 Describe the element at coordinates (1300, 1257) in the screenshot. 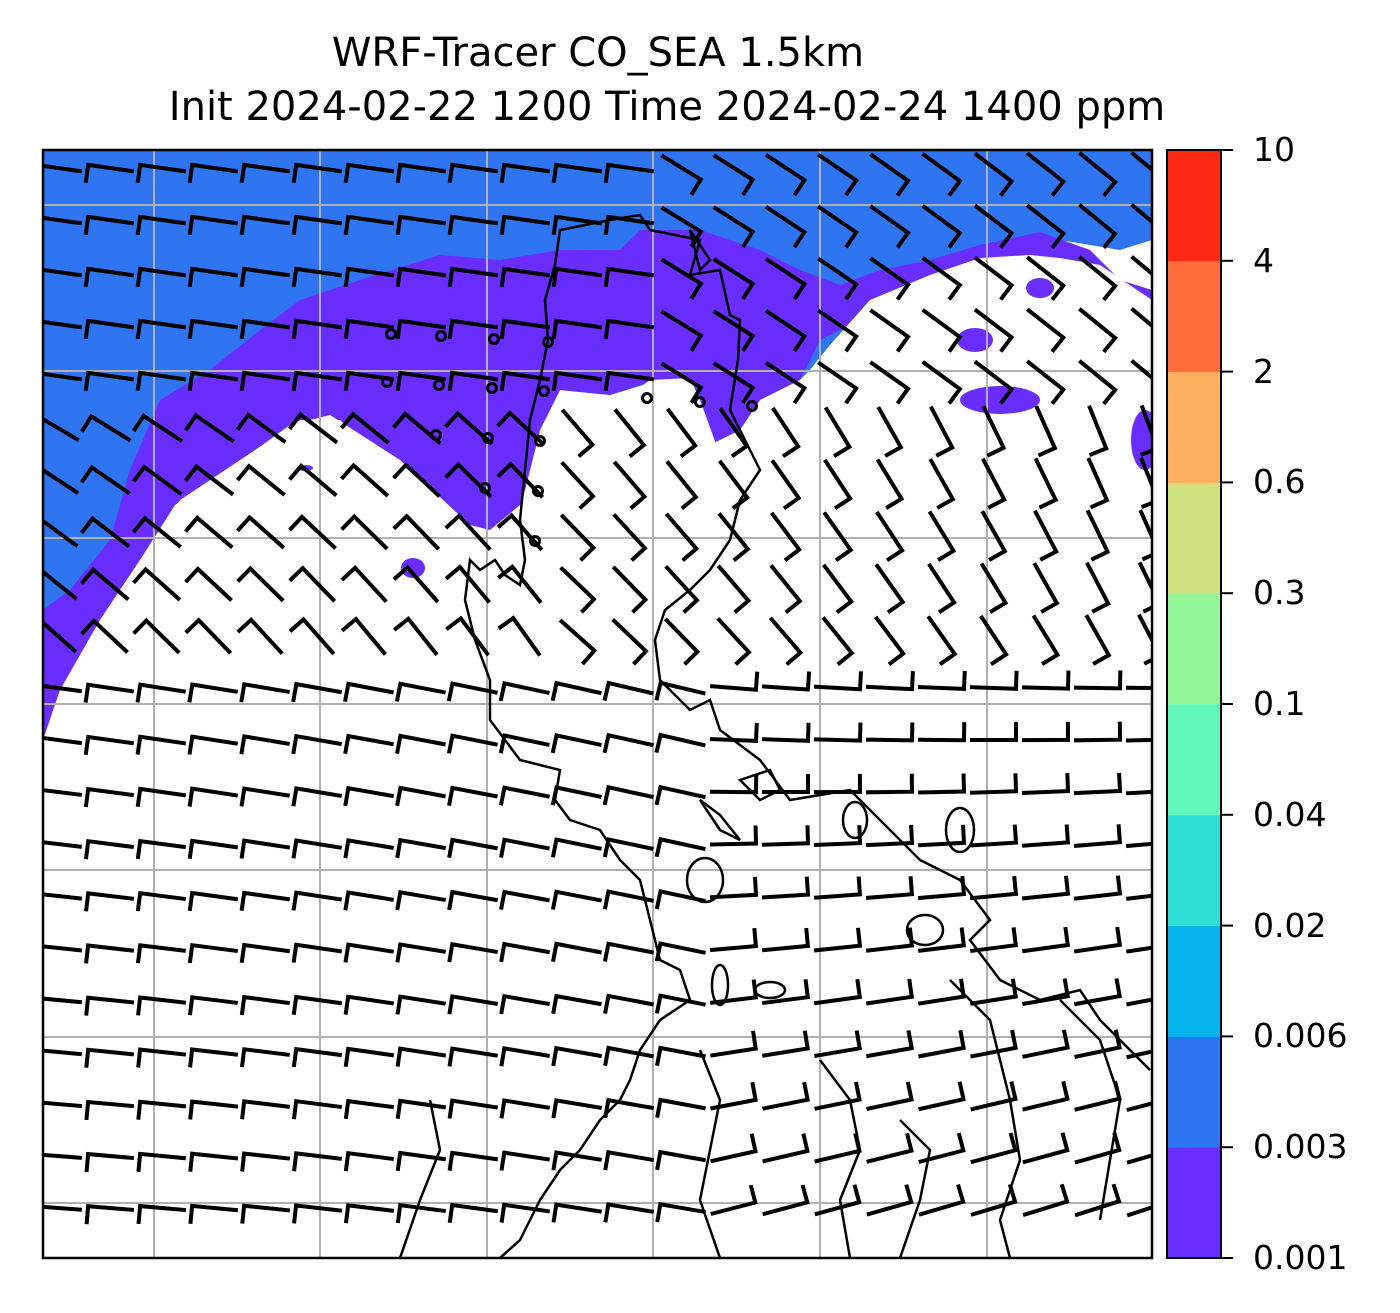

I see `colorbar-tick-label: 0.001` at that location.